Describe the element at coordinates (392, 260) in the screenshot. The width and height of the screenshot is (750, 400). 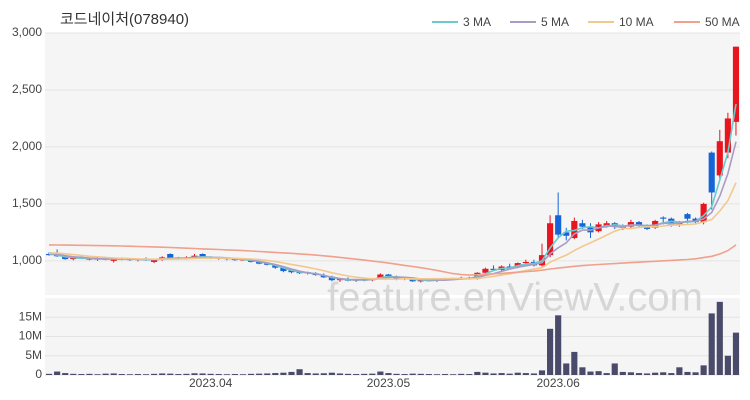
I see `ma-line` at that location.